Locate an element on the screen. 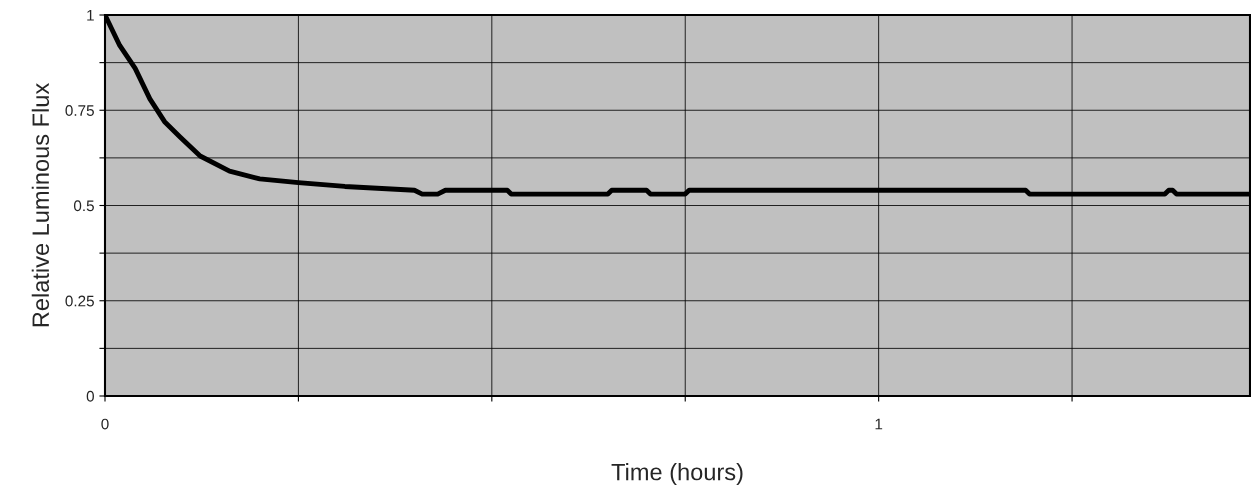 This screenshot has width=1251, height=497. x-axis-title: Time (hours) is located at coordinates (677, 474).